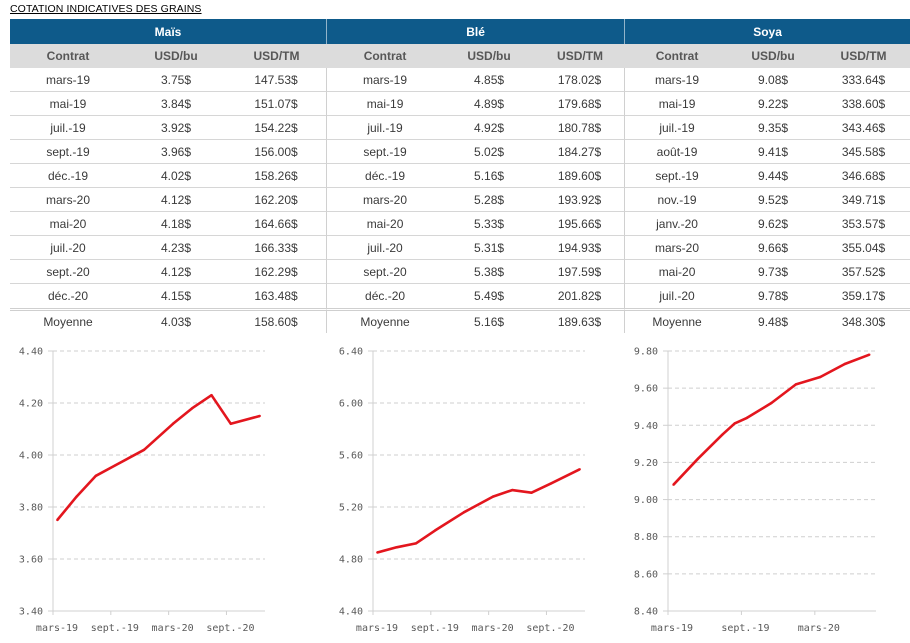  Describe the element at coordinates (489, 200) in the screenshot. I see `usd-bu-cell: 5.28$` at that location.